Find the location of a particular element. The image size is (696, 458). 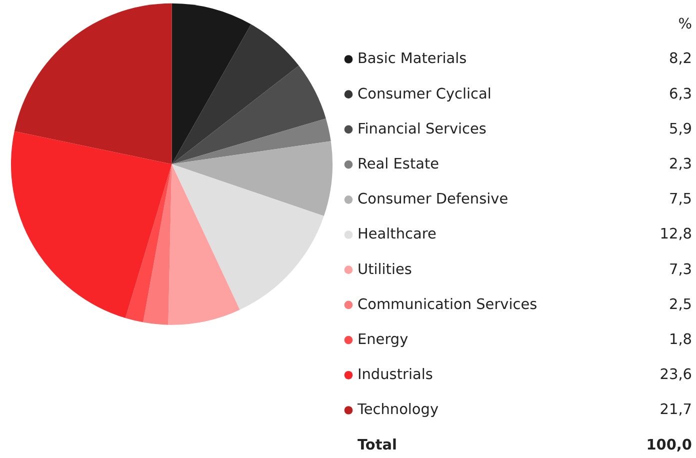

legend-label: Technology is located at coordinates (397, 410).